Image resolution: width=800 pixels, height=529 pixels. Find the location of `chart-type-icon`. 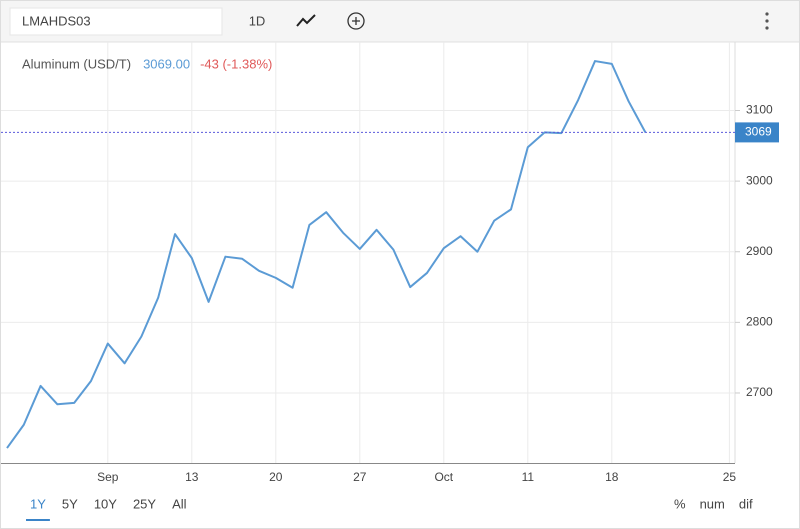

chart-type-icon is located at coordinates (306, 20).